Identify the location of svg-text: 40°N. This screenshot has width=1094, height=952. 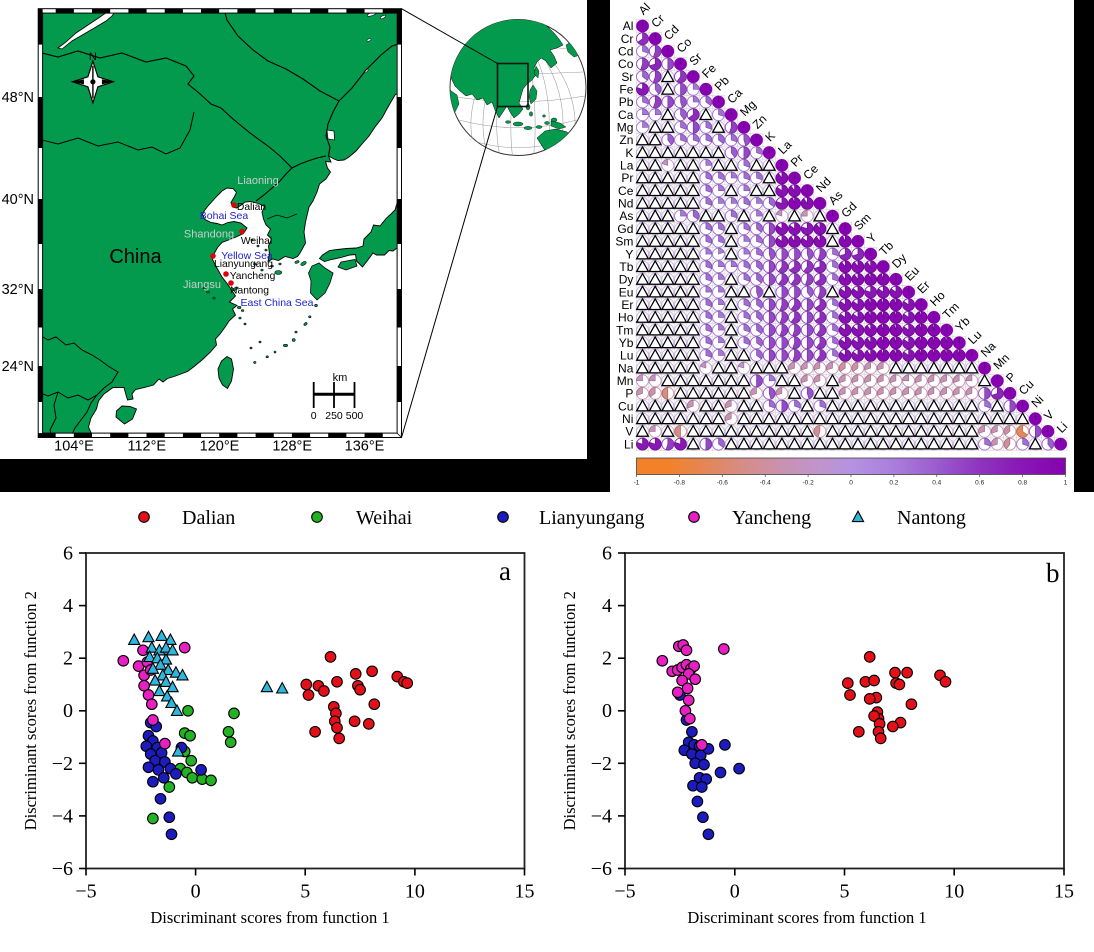
(18, 200).